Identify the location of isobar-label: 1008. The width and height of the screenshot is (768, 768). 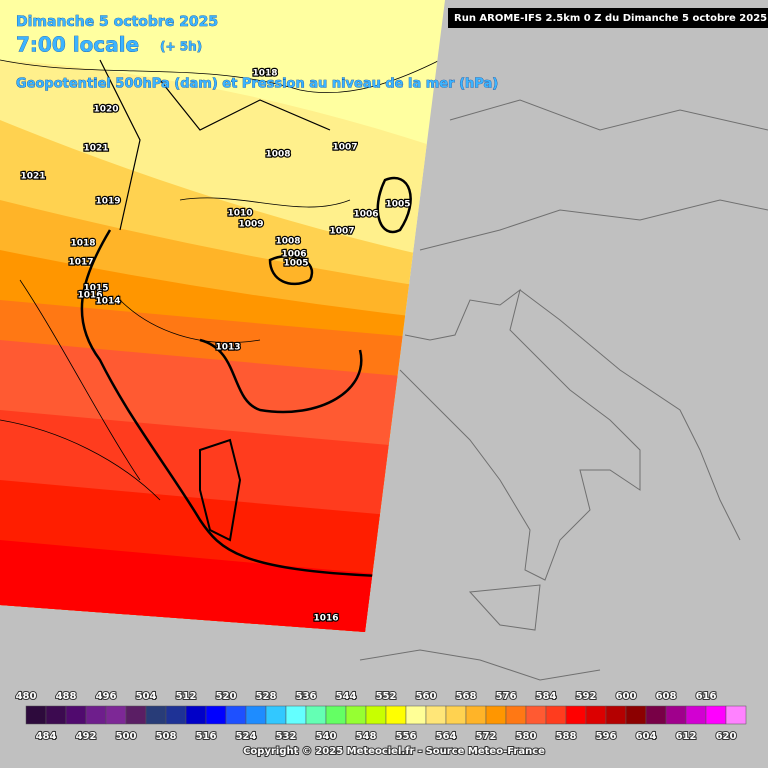
(287, 242).